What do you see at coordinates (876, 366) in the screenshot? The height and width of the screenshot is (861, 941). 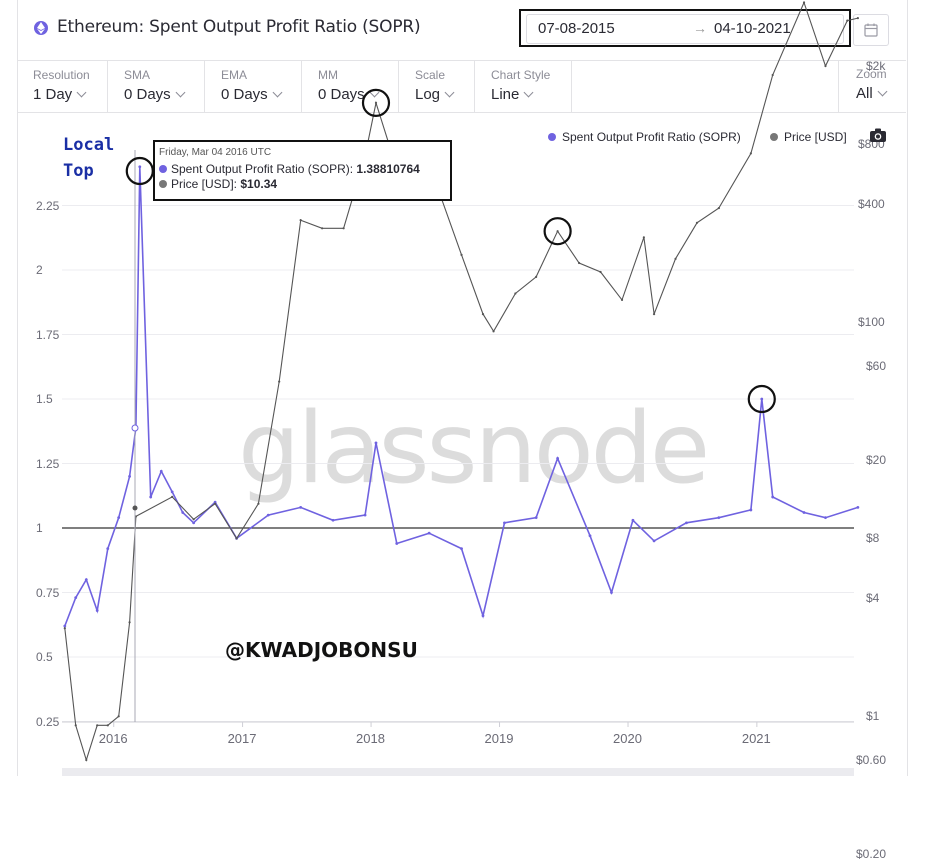 I see `right-axis-tick-label: $60` at bounding box center [876, 366].